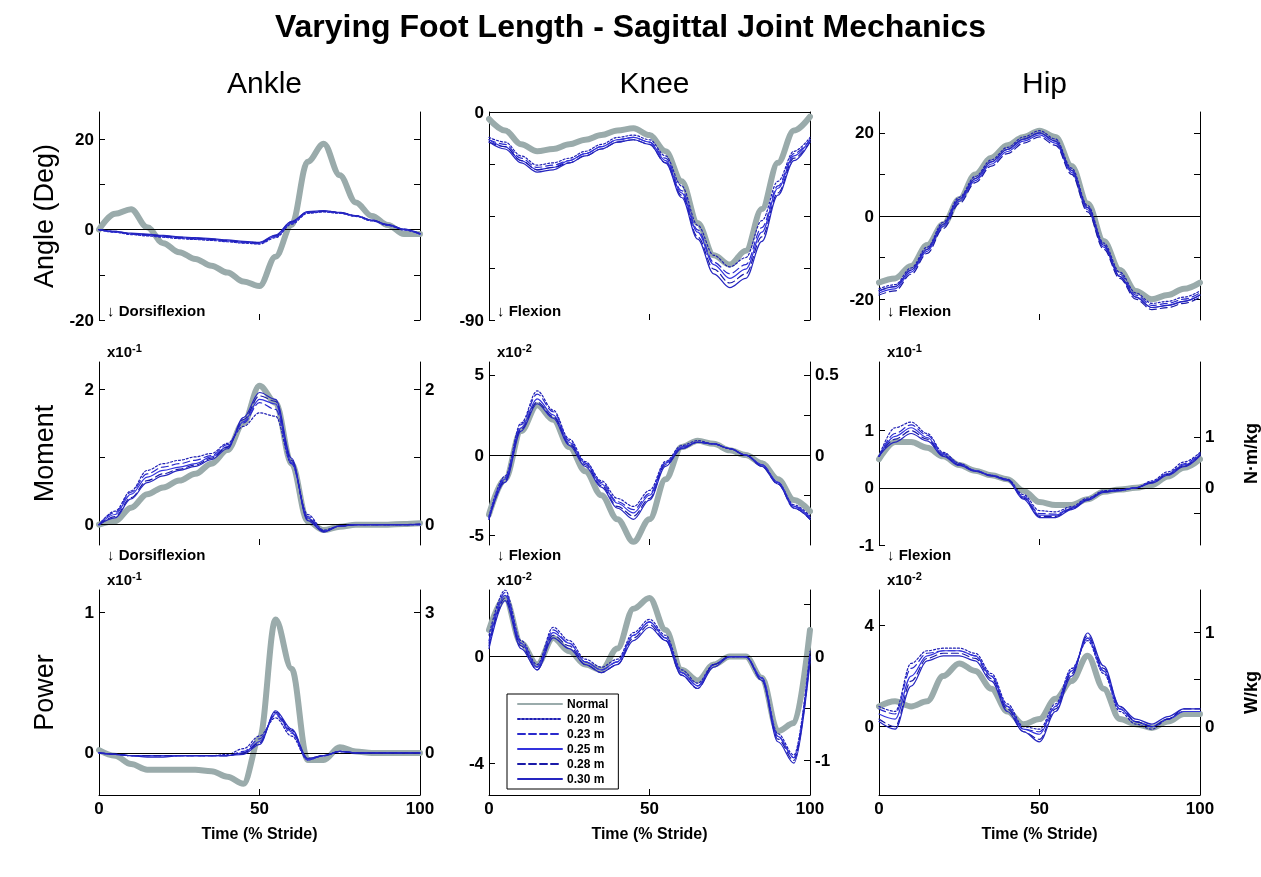 The height and width of the screenshot is (877, 1261). What do you see at coordinates (89, 389) in the screenshot?
I see `y-tick-label: 2` at bounding box center [89, 389].